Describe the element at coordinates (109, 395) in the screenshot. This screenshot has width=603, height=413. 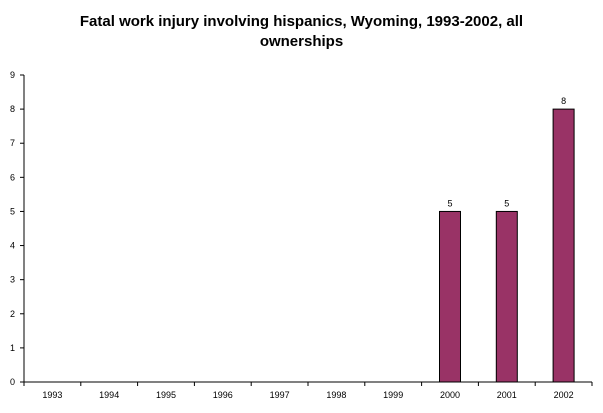
I see `x-tick-label: 1994` at that location.